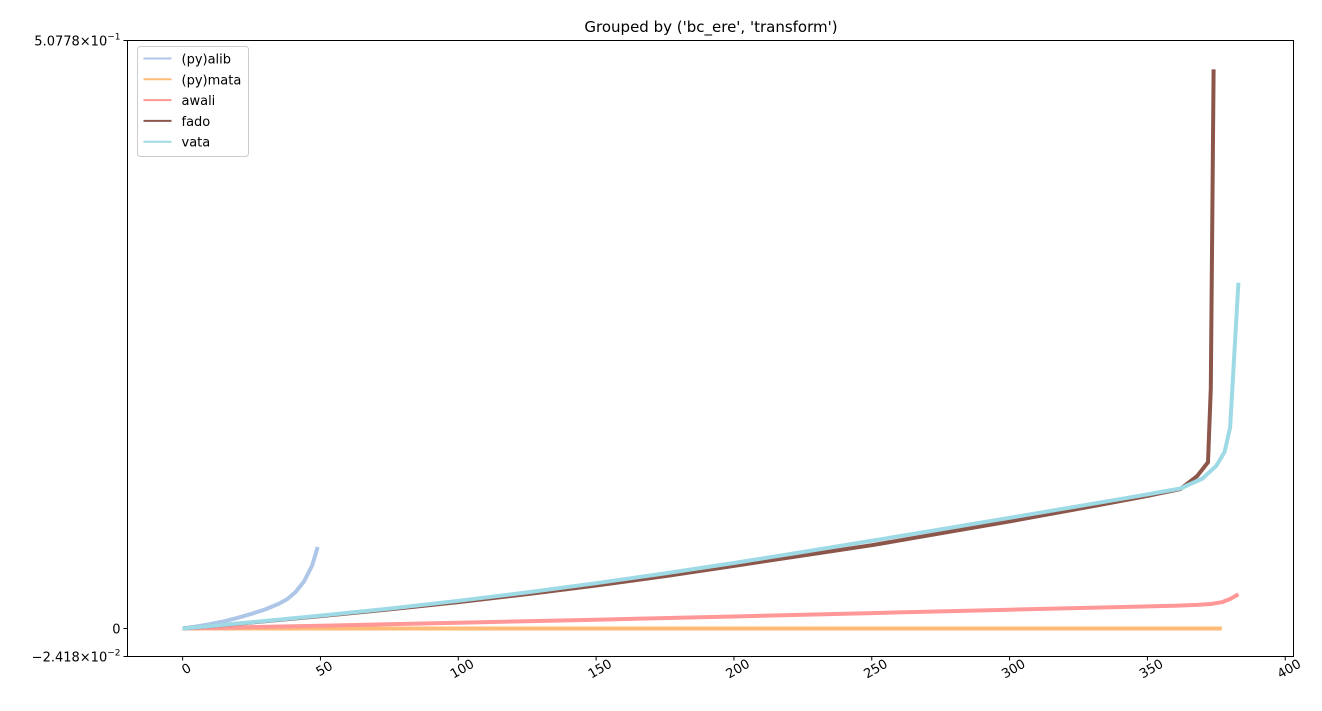 This screenshot has width=1322, height=711. What do you see at coordinates (212, 80) in the screenshot?
I see `legend-label: (py)mata` at bounding box center [212, 80].